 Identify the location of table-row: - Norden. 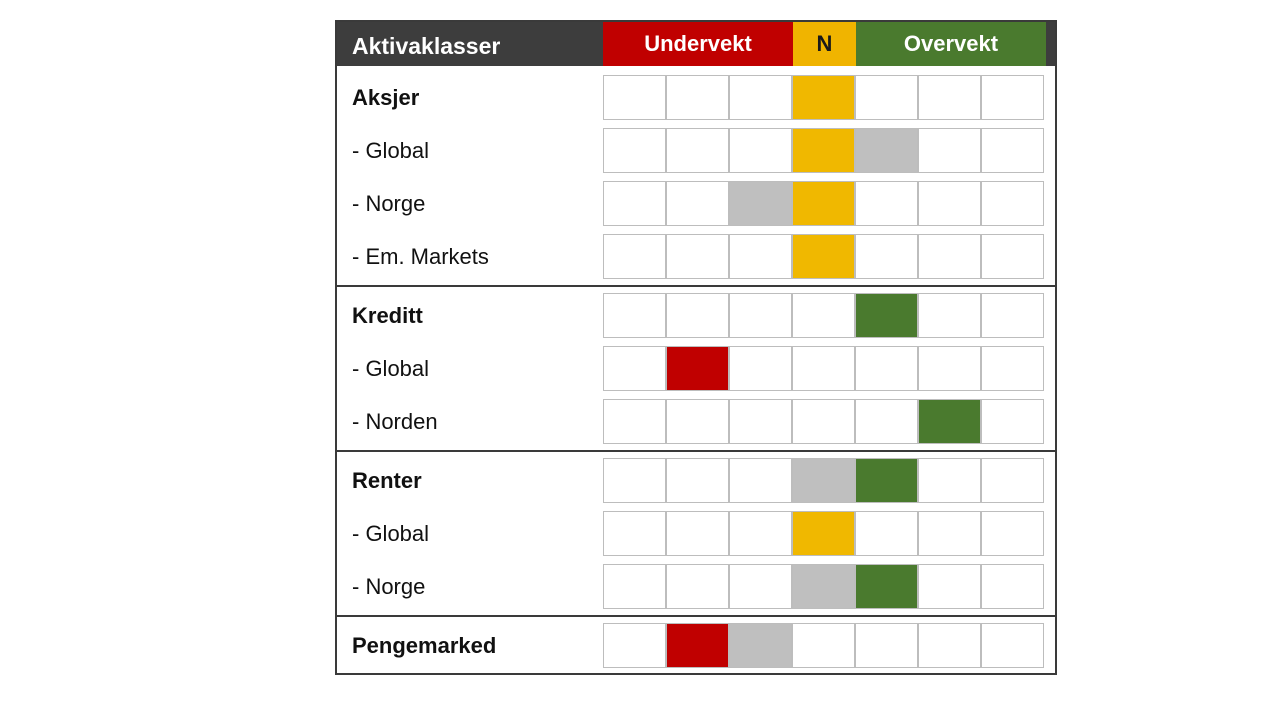
(696, 421).